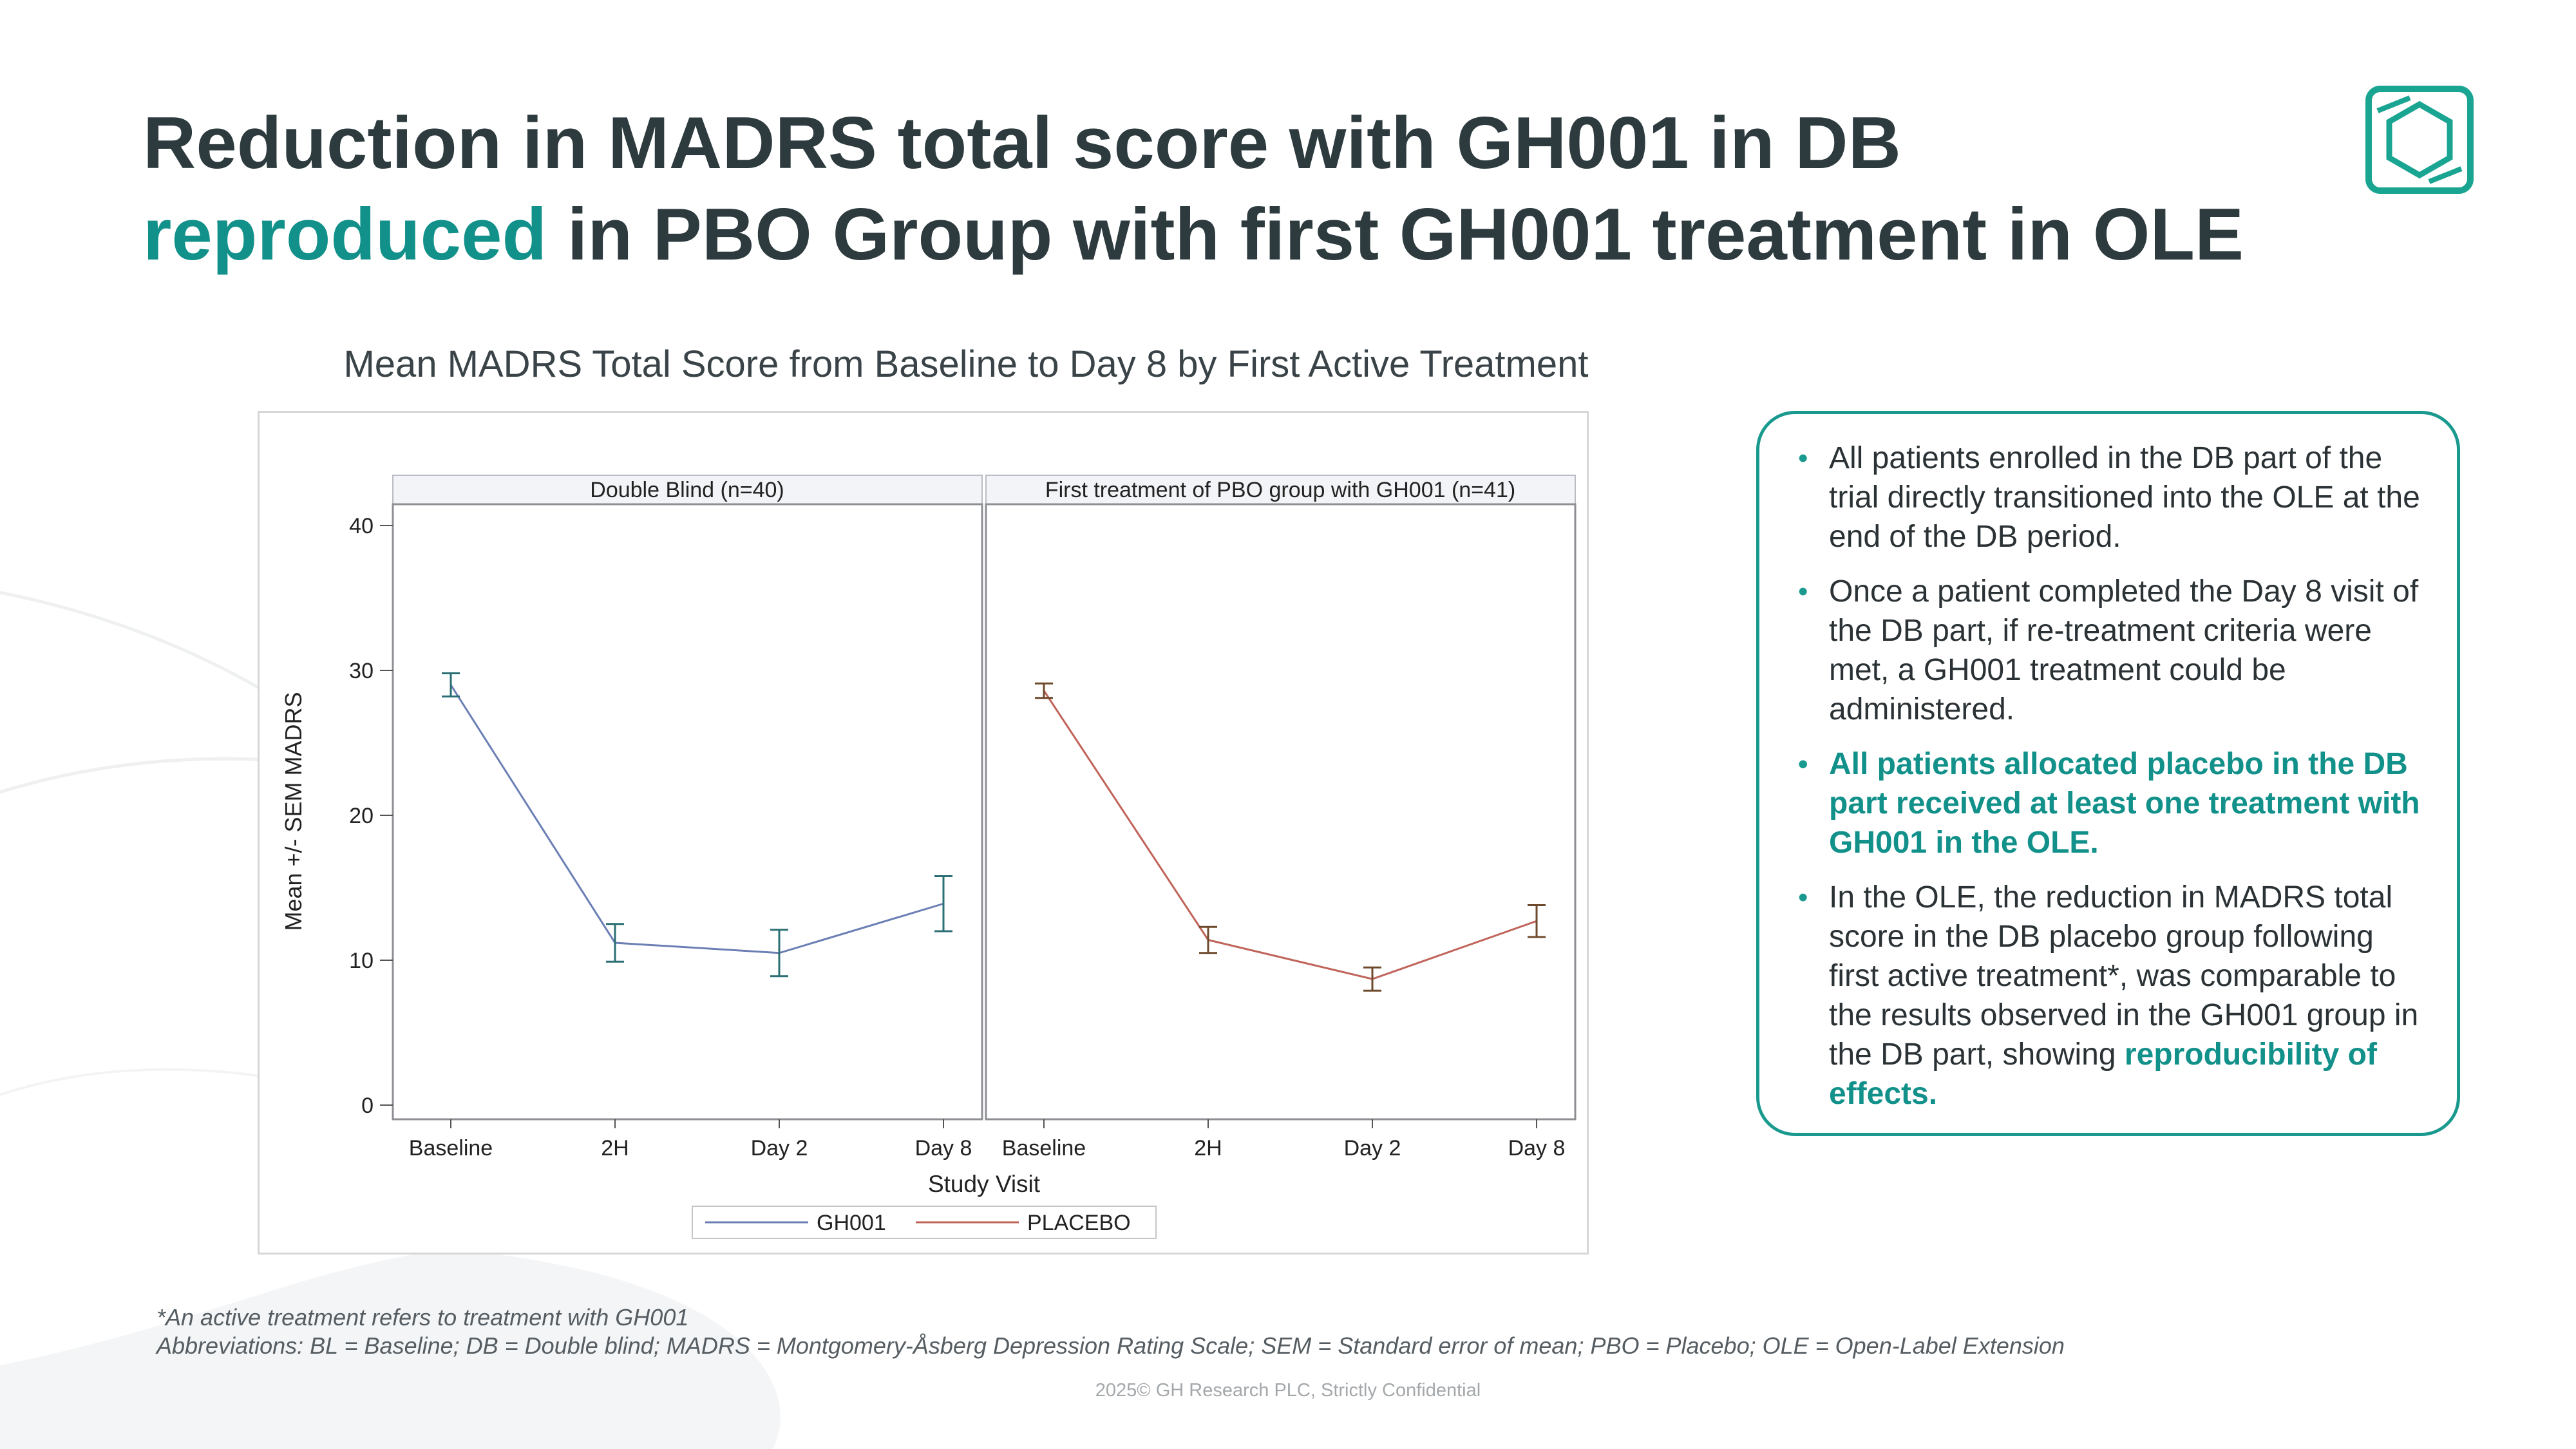  Describe the element at coordinates (1079, 1223) in the screenshot. I see `legend-label-placebo: PLACEBO` at that location.